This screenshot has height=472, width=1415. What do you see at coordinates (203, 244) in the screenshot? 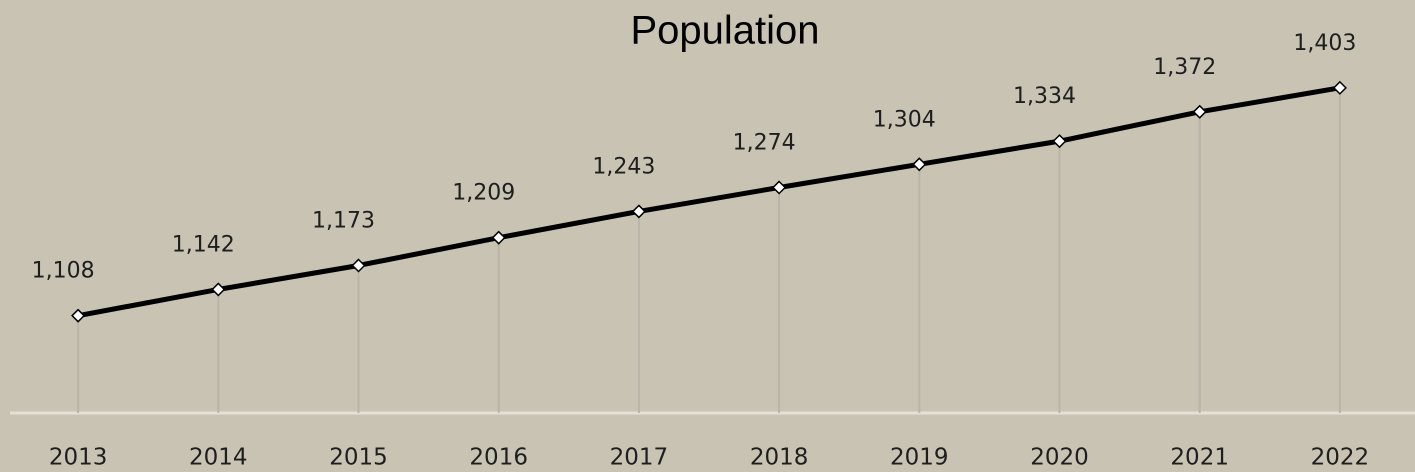
I see `value-label: 1,142` at bounding box center [203, 244].